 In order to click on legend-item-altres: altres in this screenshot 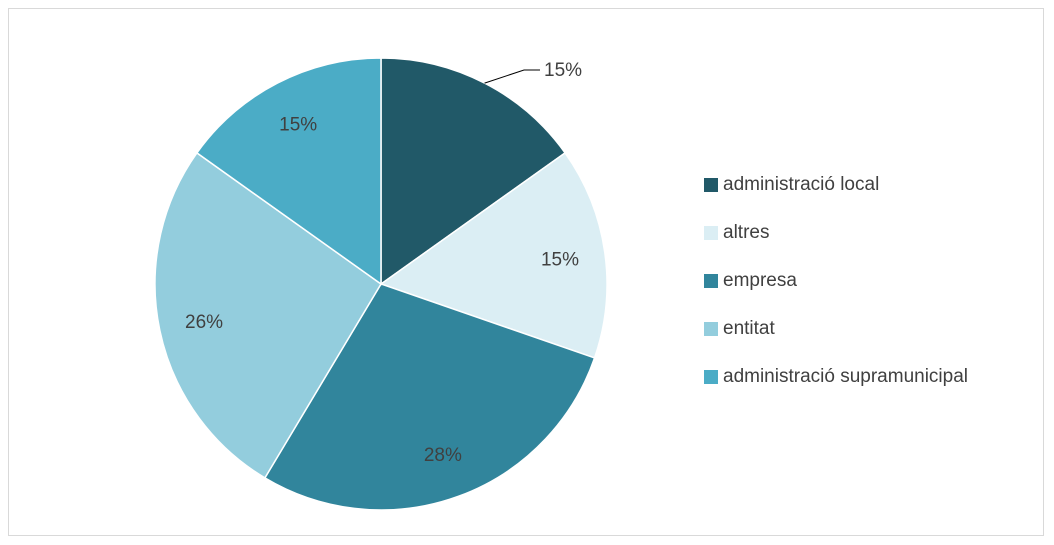, I will do `click(836, 233)`.